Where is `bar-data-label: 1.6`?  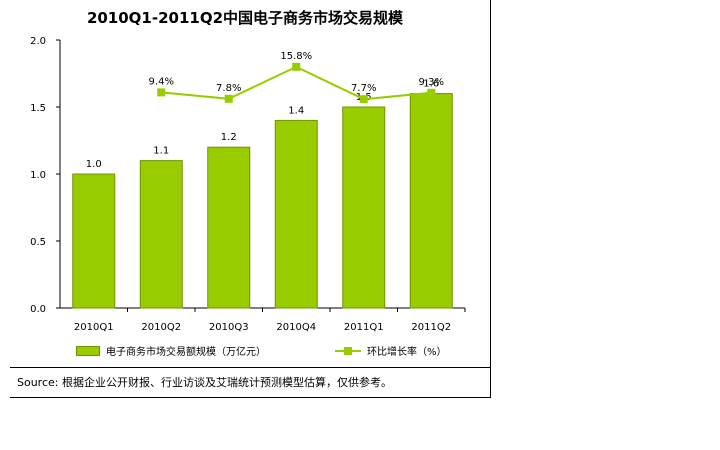
bar-data-label: 1.6 is located at coordinates (431, 84).